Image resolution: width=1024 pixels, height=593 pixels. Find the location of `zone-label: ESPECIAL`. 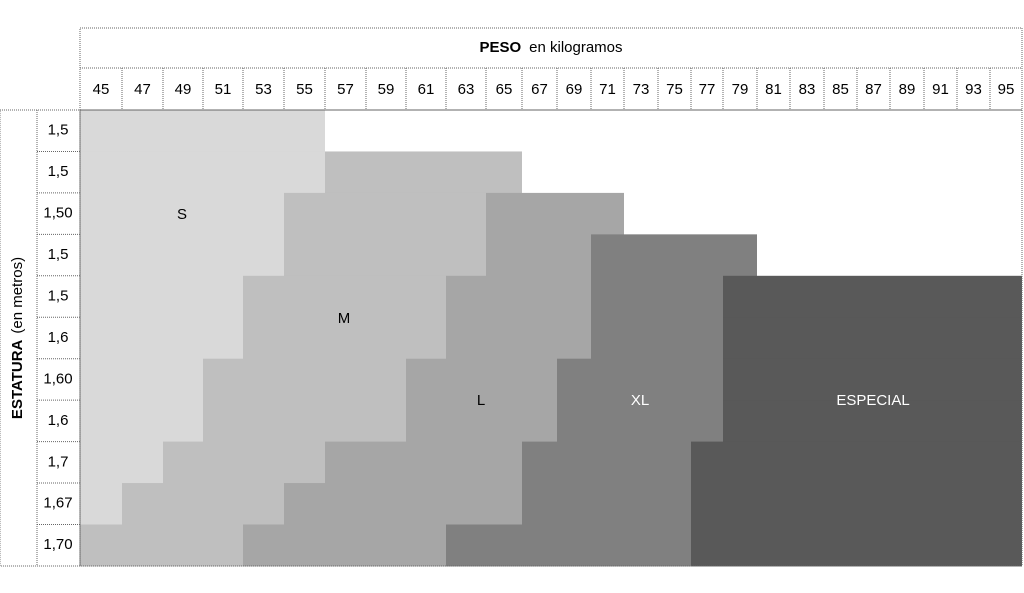

zone-label: ESPECIAL is located at coordinates (872, 400).